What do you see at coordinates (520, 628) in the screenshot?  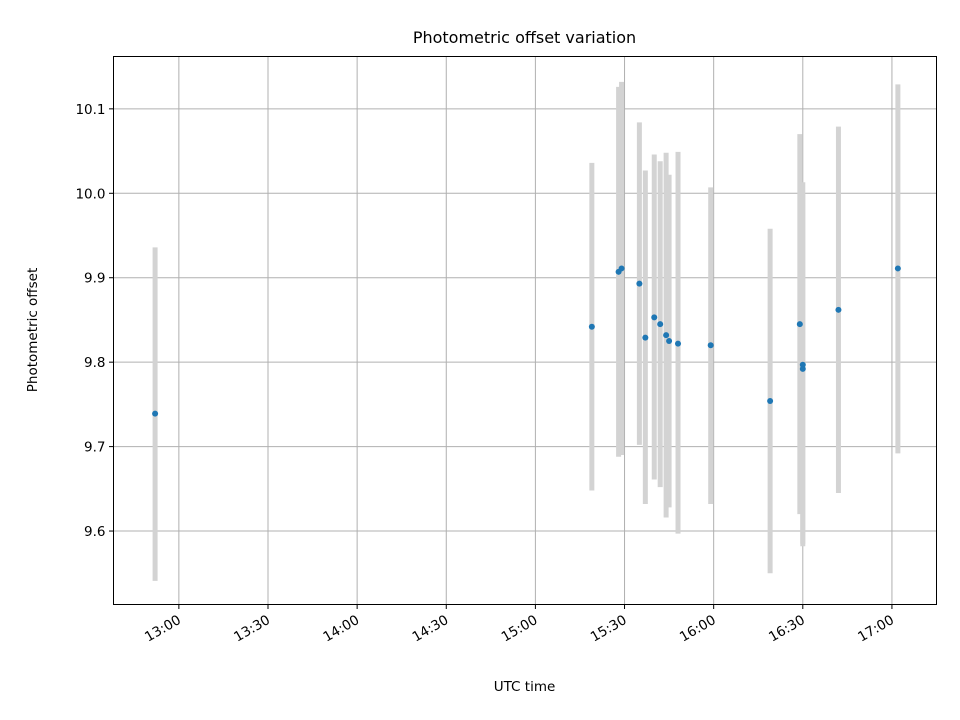 I see `x-tick-label: 15:00` at bounding box center [520, 628].